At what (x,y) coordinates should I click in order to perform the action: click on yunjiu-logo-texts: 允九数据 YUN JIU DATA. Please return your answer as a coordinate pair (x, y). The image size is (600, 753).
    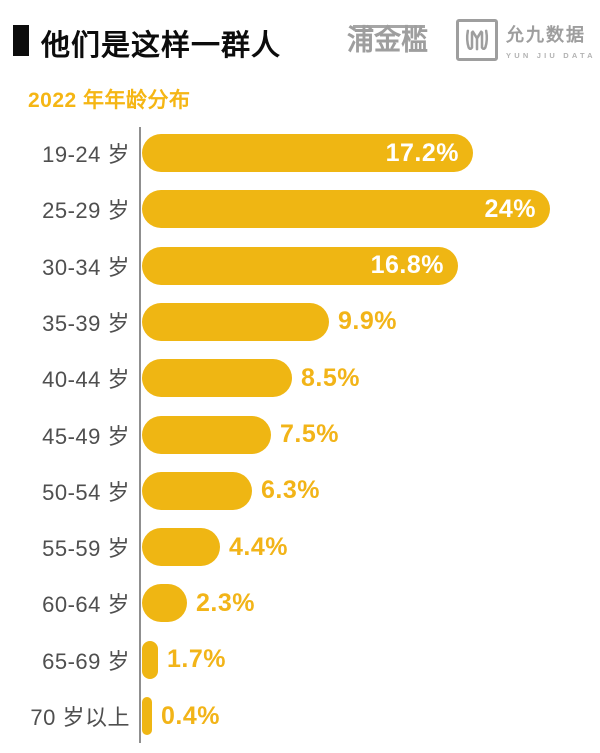
    Looking at the image, I should click on (551, 40).